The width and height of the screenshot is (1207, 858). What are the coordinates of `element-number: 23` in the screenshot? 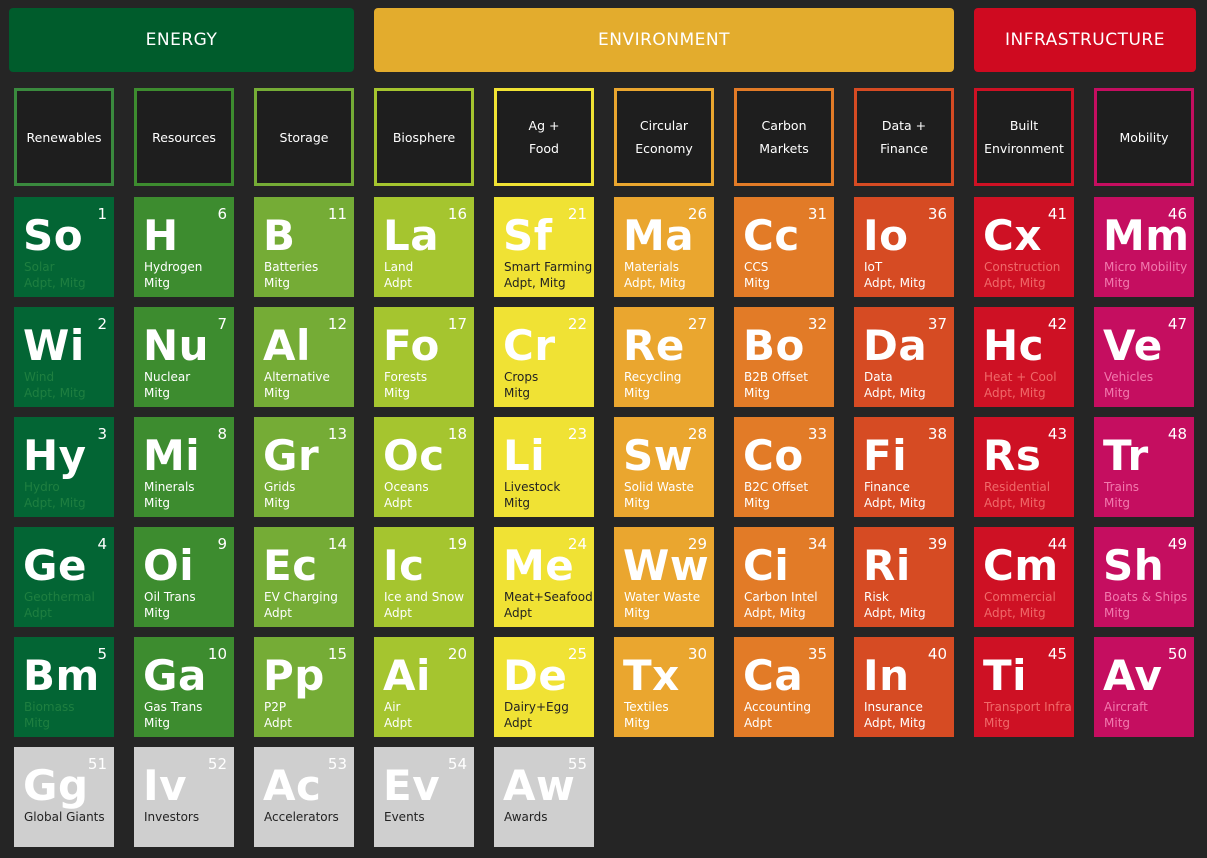 It's located at (577, 434).